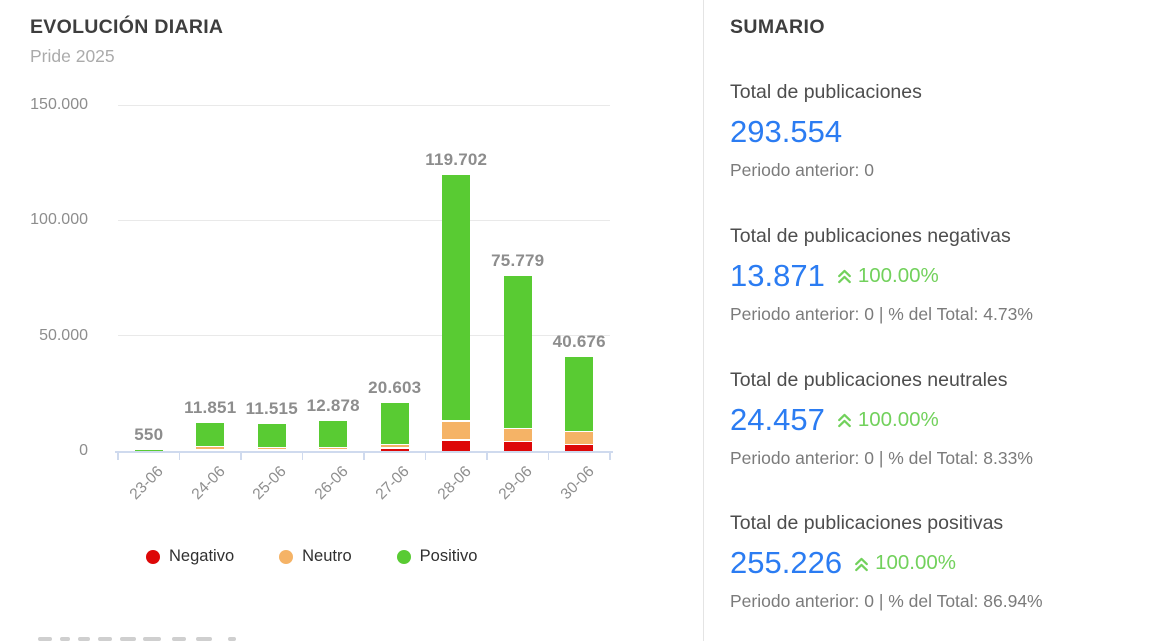 The width and height of the screenshot is (1175, 641). I want to click on x-axis-label-text: 24-06, so click(208, 483).